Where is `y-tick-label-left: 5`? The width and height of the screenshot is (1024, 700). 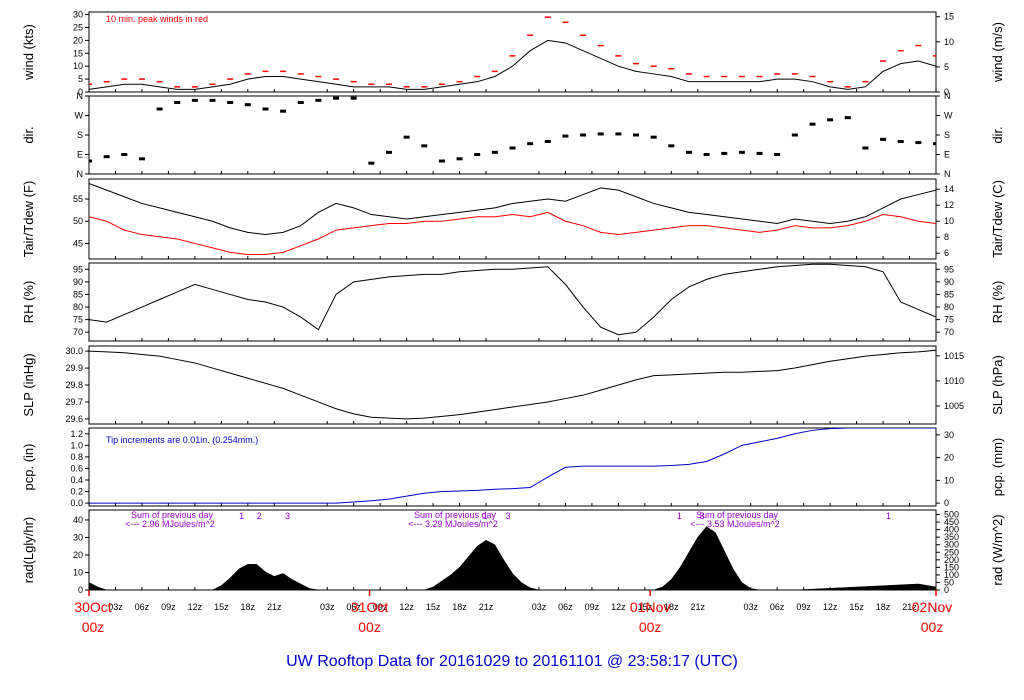 y-tick-label-left: 5 is located at coordinates (80, 79).